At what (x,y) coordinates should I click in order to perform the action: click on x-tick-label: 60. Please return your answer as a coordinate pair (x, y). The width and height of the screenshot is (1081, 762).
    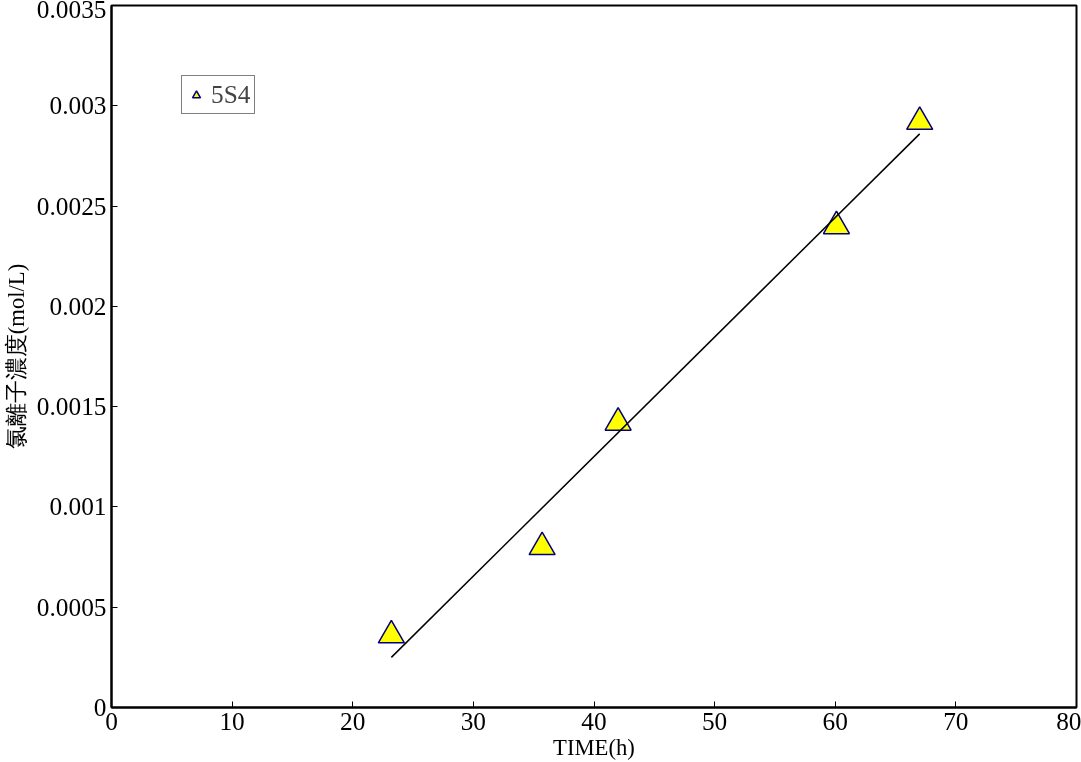
    Looking at the image, I should click on (835, 720).